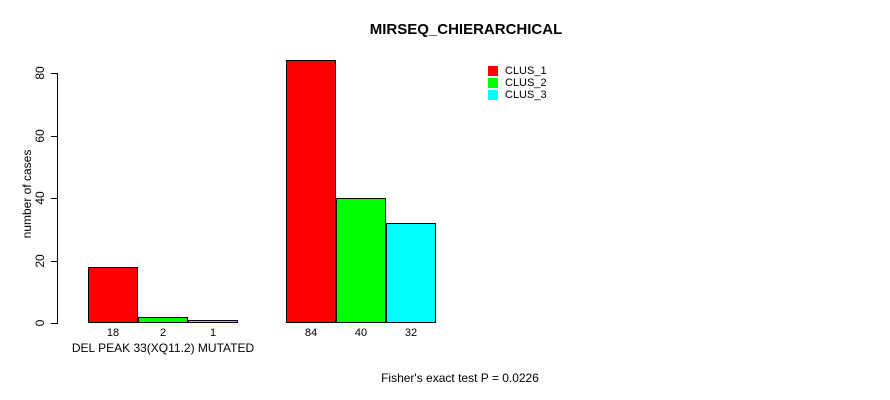 This screenshot has width=890, height=400. Describe the element at coordinates (113, 295) in the screenshot. I see `bar-clus_1-group1` at that location.